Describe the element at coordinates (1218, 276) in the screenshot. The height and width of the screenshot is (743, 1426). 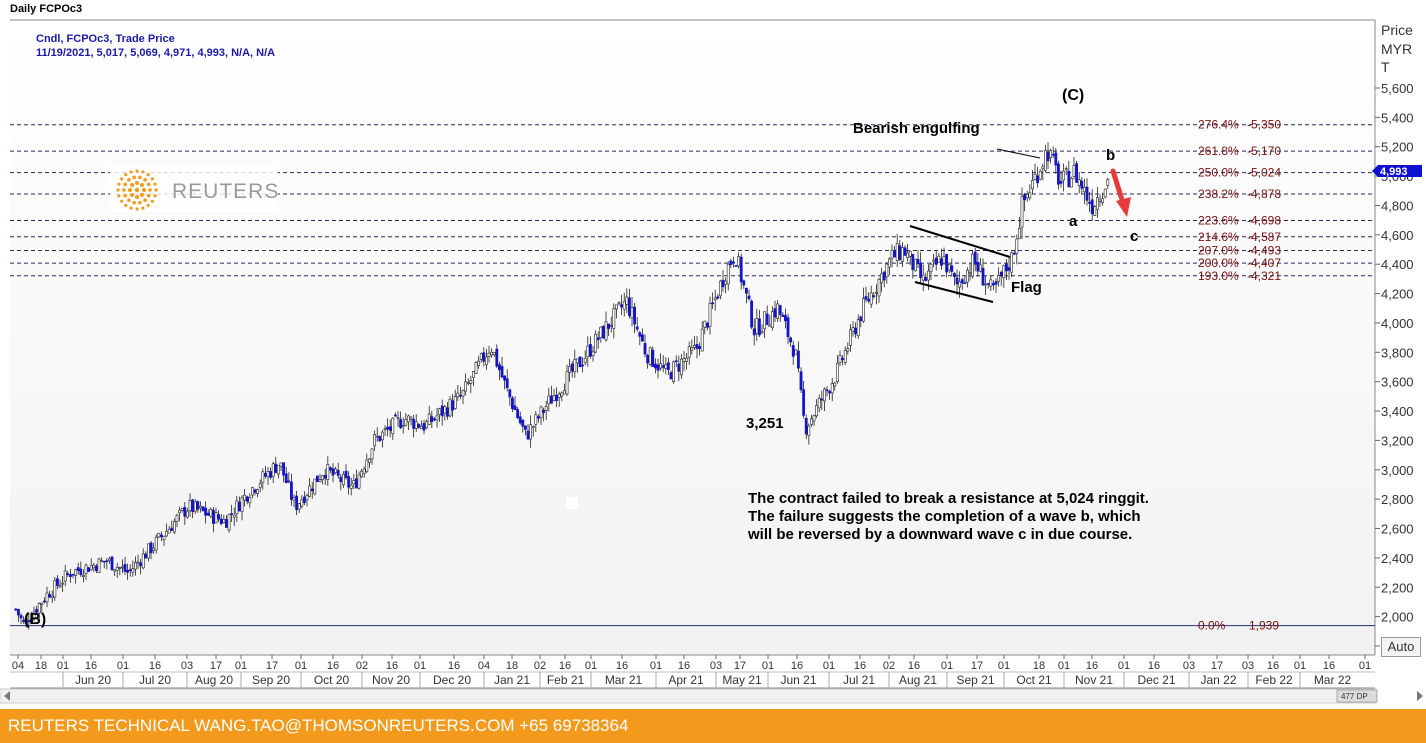
I see `fib-percent-label: 193.0%` at that location.